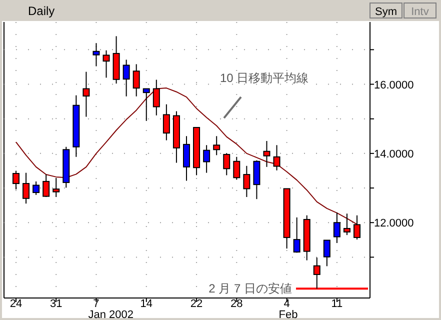  What do you see at coordinates (111, 314) in the screenshot?
I see `text: Jan 2002` at bounding box center [111, 314].